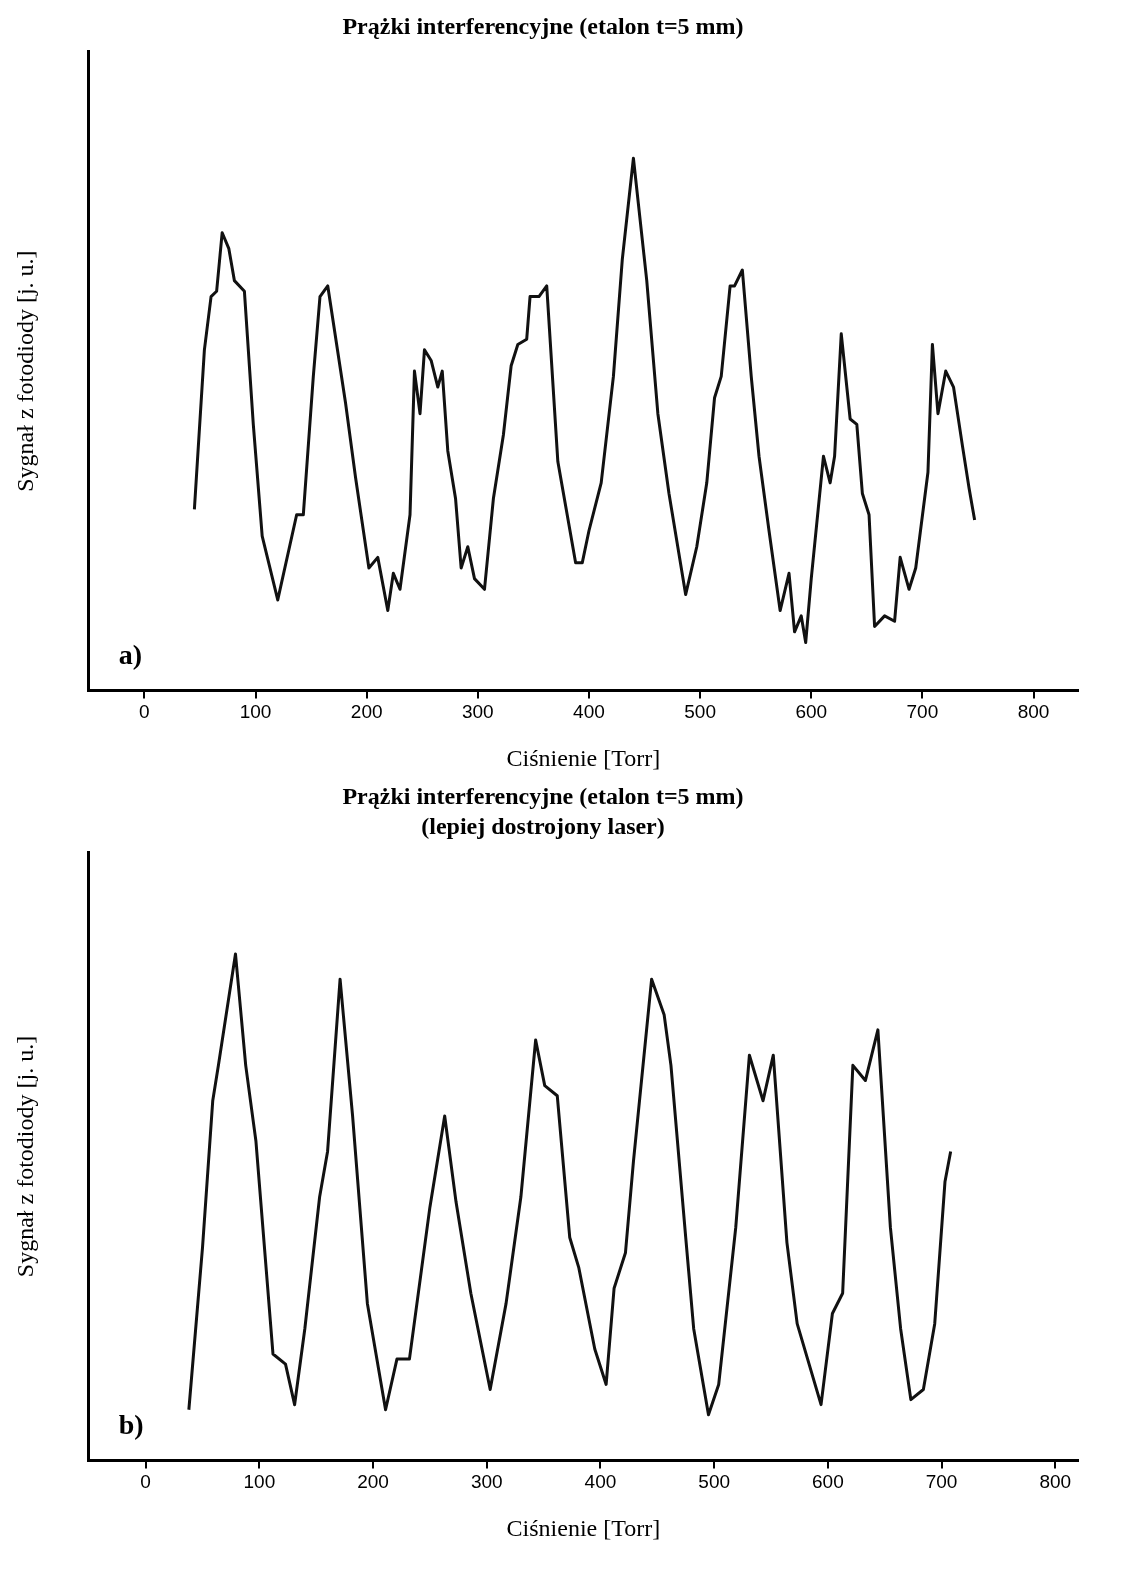 The height and width of the screenshot is (1577, 1131). What do you see at coordinates (131, 1424) in the screenshot?
I see `annotation: b)` at bounding box center [131, 1424].